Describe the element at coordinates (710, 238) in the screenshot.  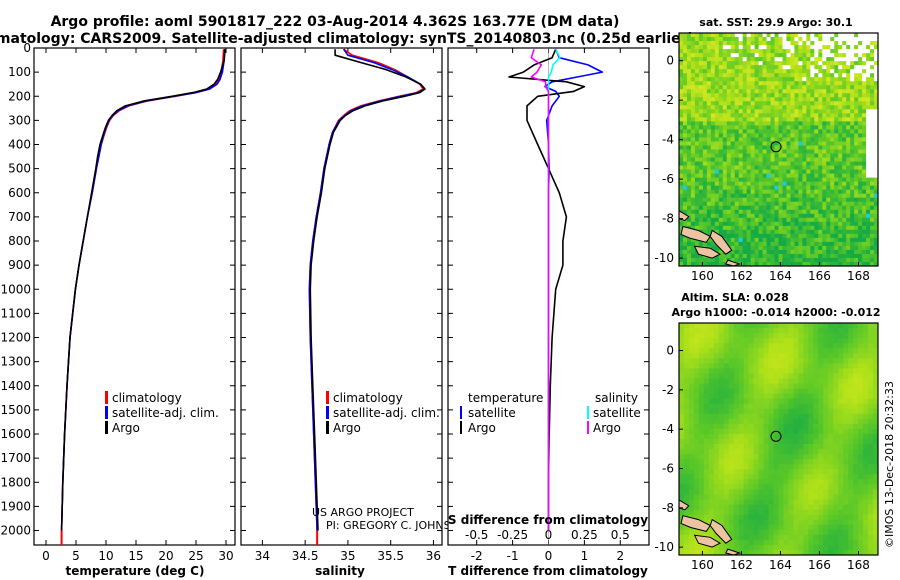
I see `sst-map-land` at that location.